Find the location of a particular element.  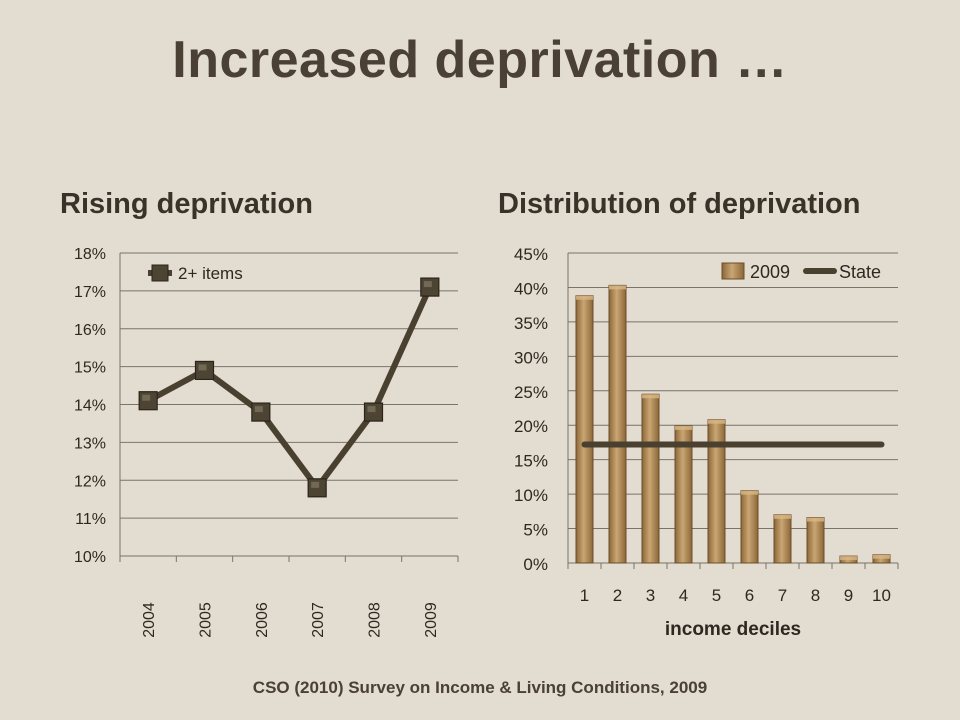

x-tick-label: 8 is located at coordinates (815, 595).